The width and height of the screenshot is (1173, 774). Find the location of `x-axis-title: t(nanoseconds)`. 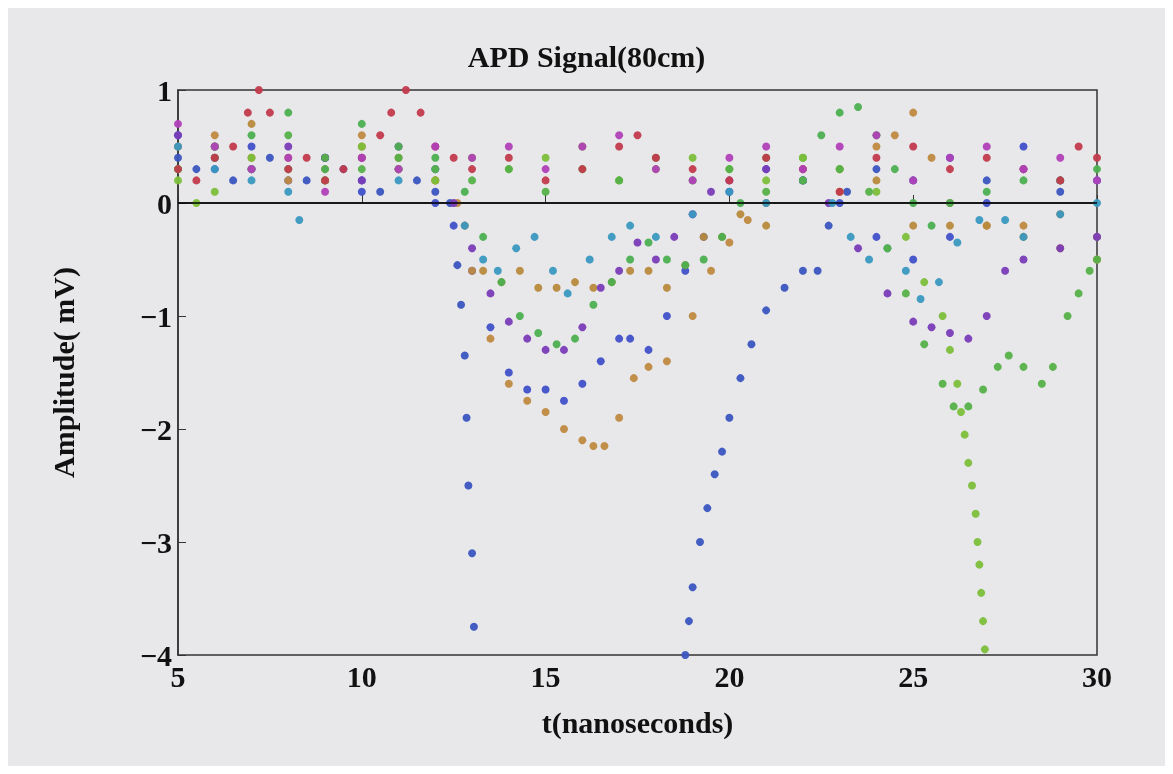

x-axis-title: t(nanoseconds) is located at coordinates (637, 722).